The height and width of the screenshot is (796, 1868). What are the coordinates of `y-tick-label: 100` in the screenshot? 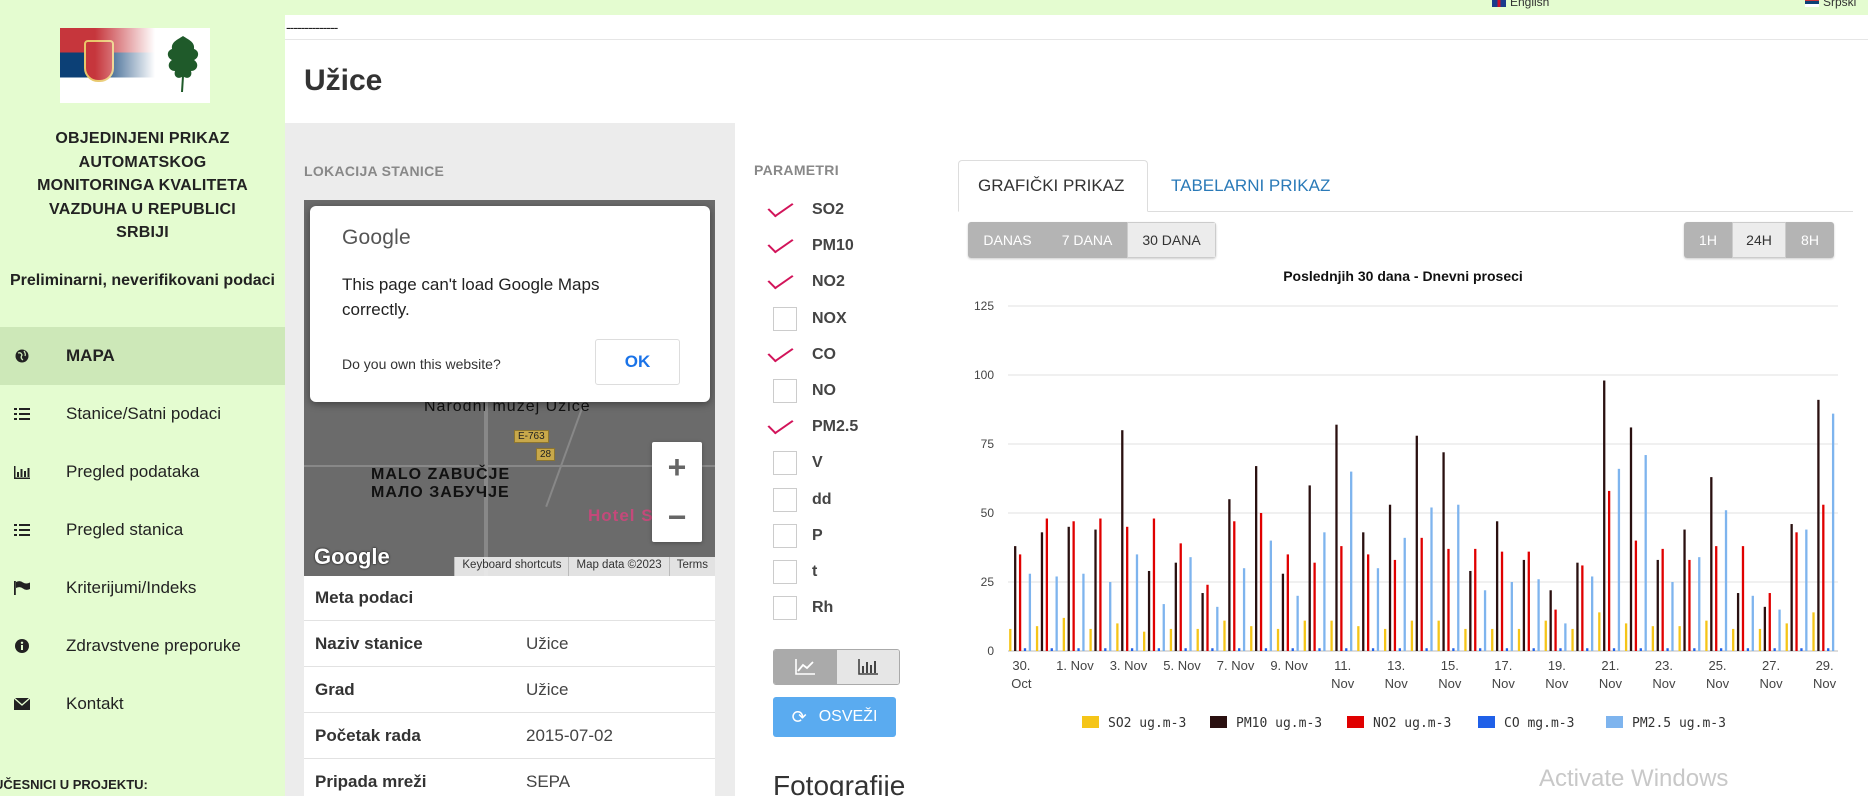 It's located at (984, 375).